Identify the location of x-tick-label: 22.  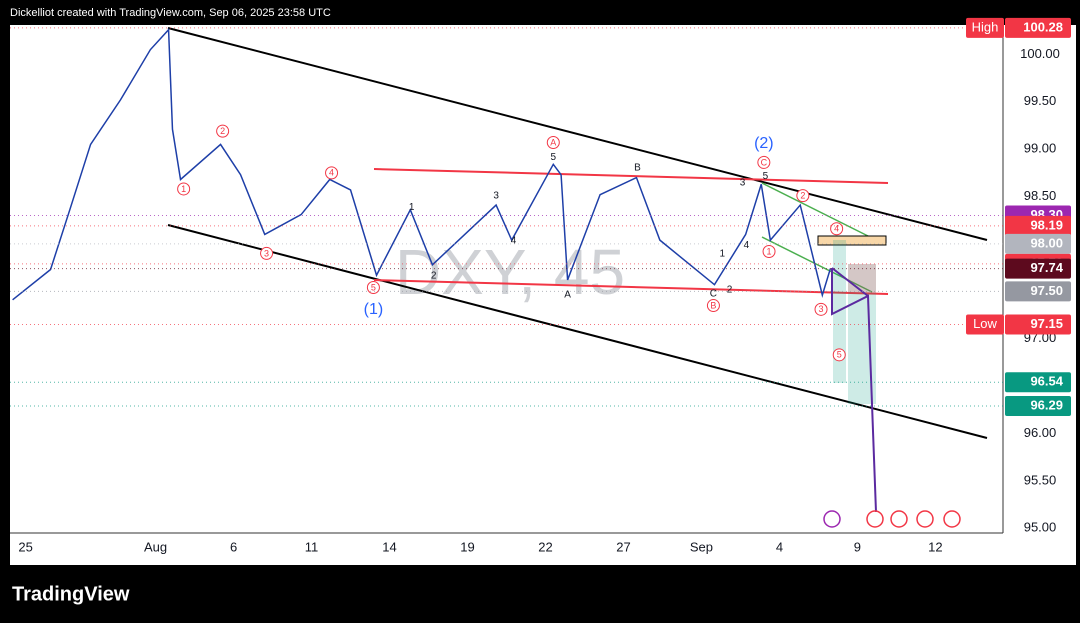
(545, 546).